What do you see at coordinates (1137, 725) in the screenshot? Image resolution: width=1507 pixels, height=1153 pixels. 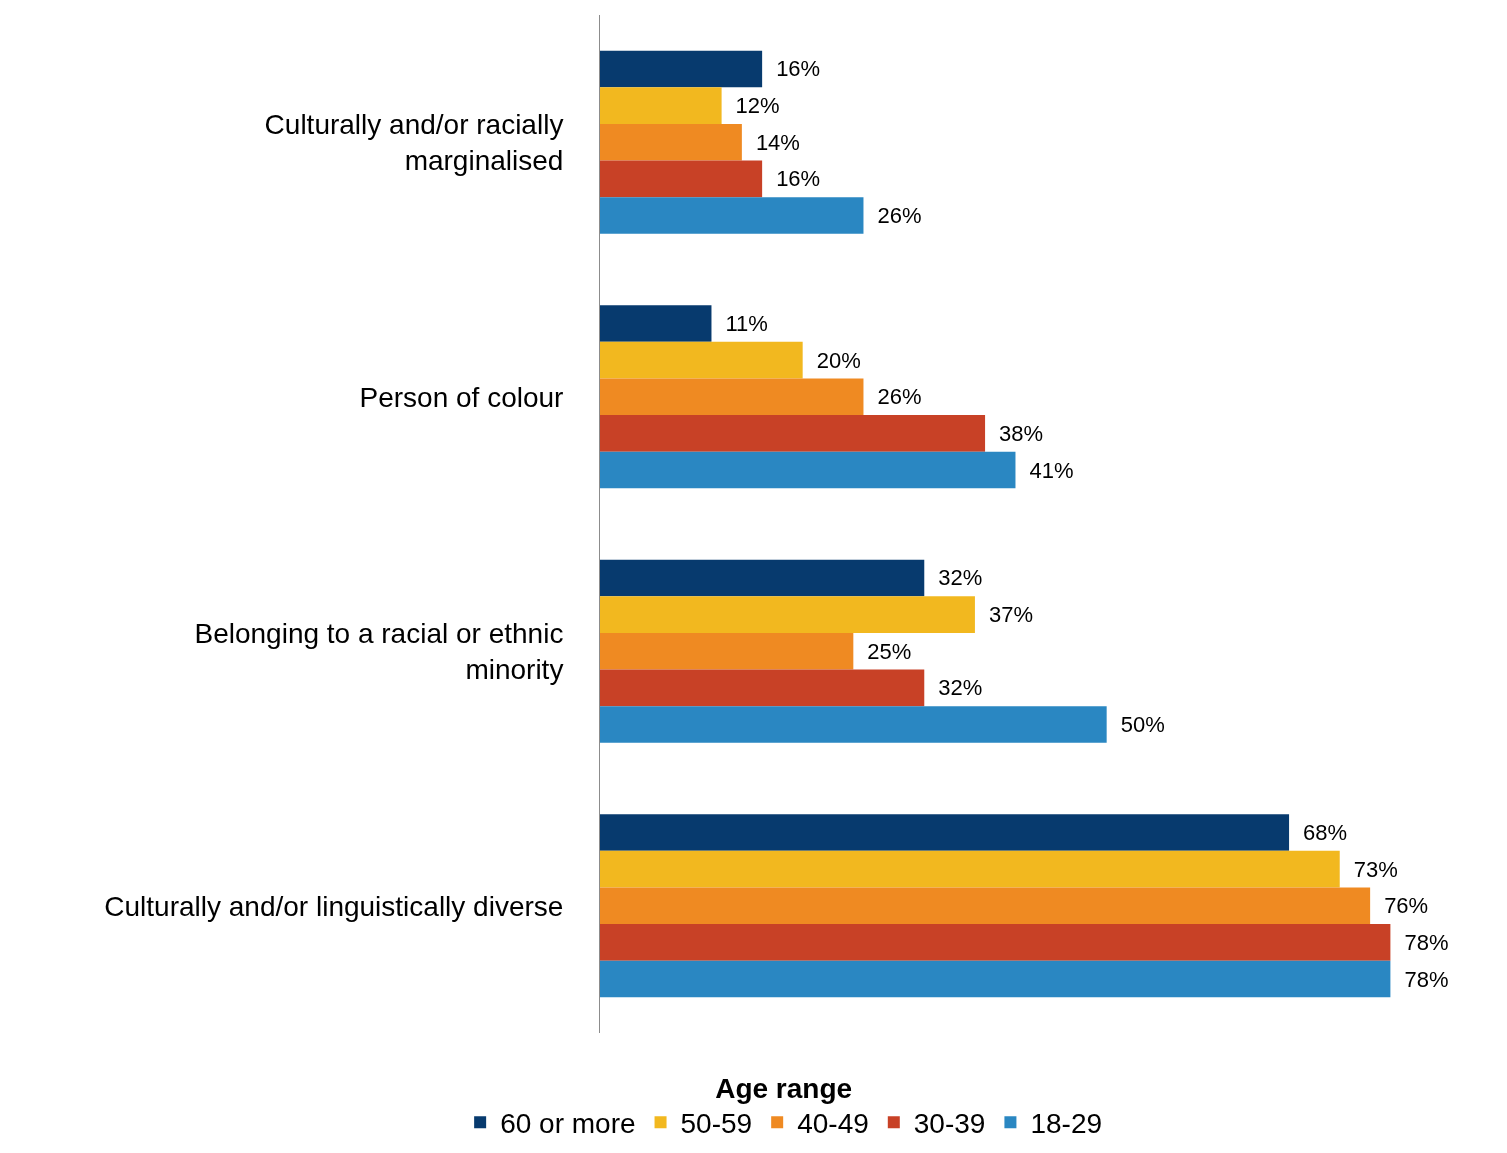 I see `data-label: 50%` at bounding box center [1137, 725].